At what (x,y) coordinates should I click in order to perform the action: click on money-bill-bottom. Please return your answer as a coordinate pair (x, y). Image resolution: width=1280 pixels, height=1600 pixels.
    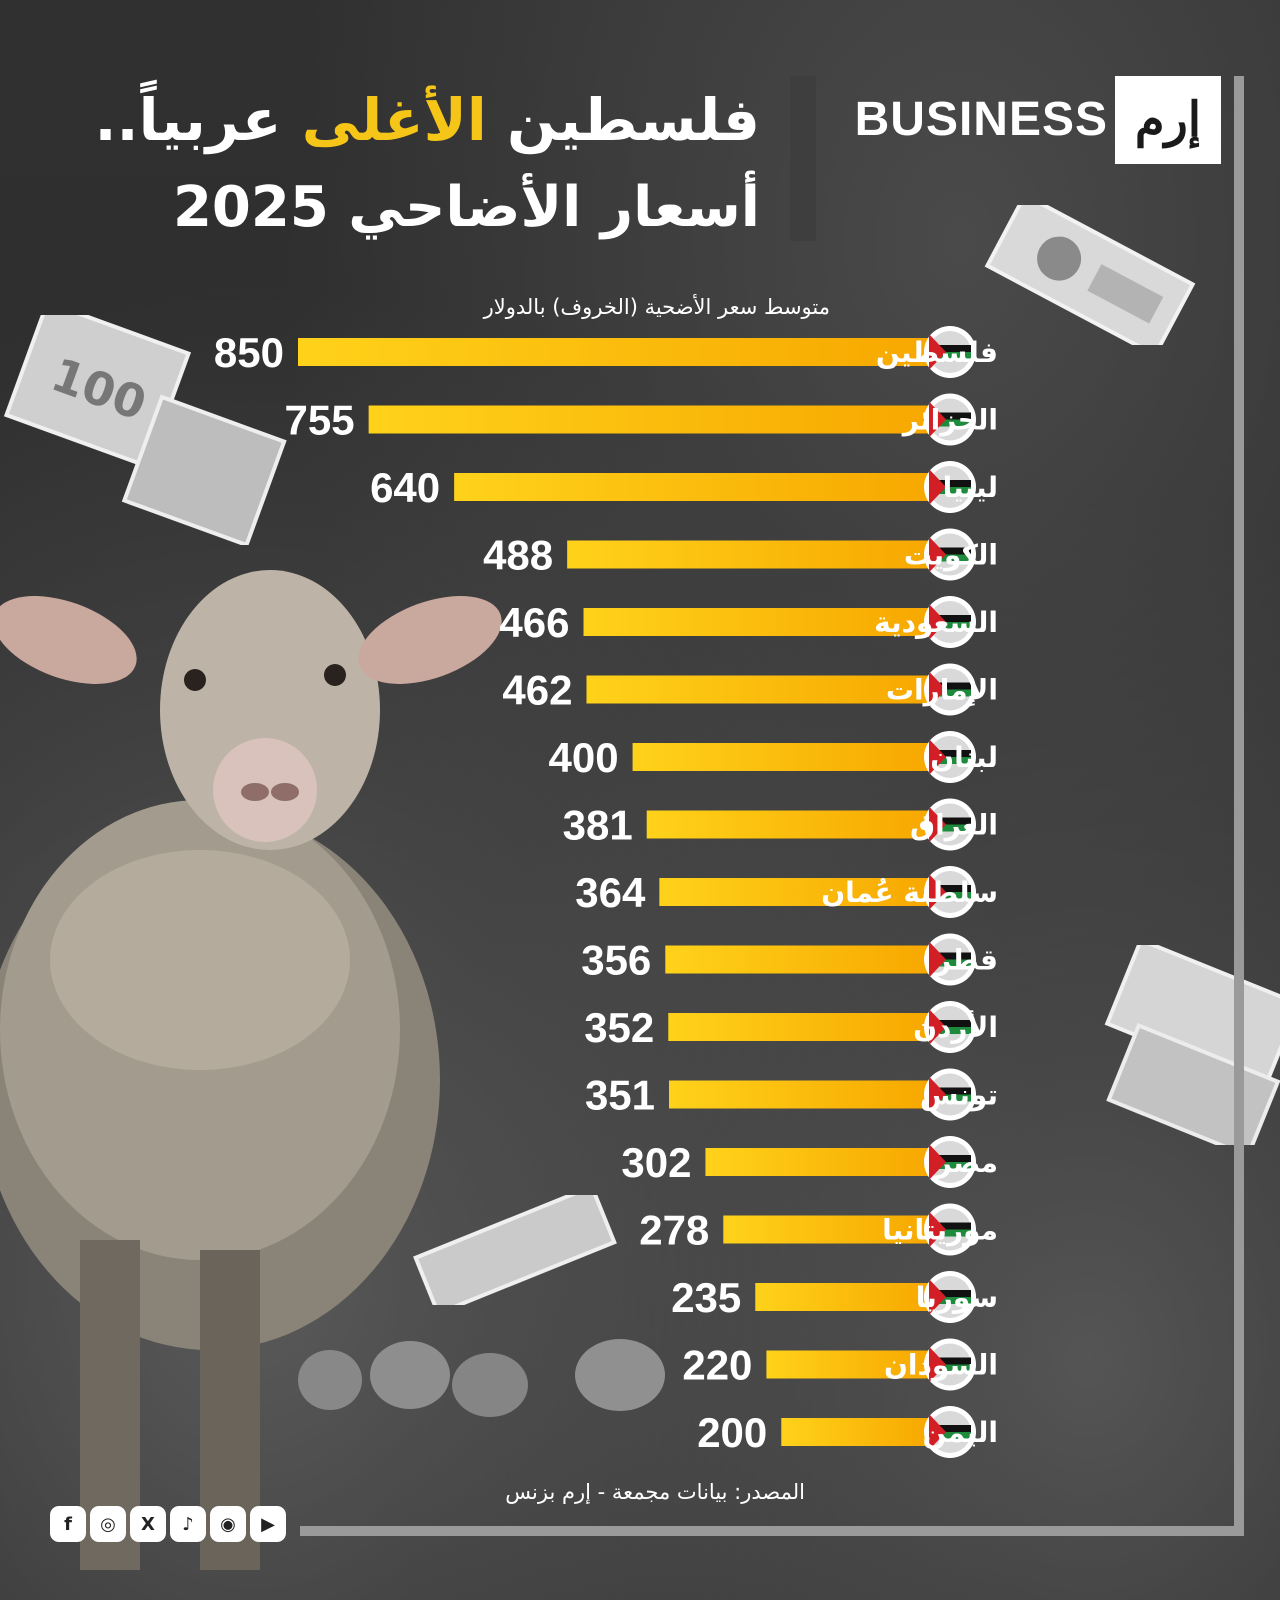
    Looking at the image, I should click on (515, 1250).